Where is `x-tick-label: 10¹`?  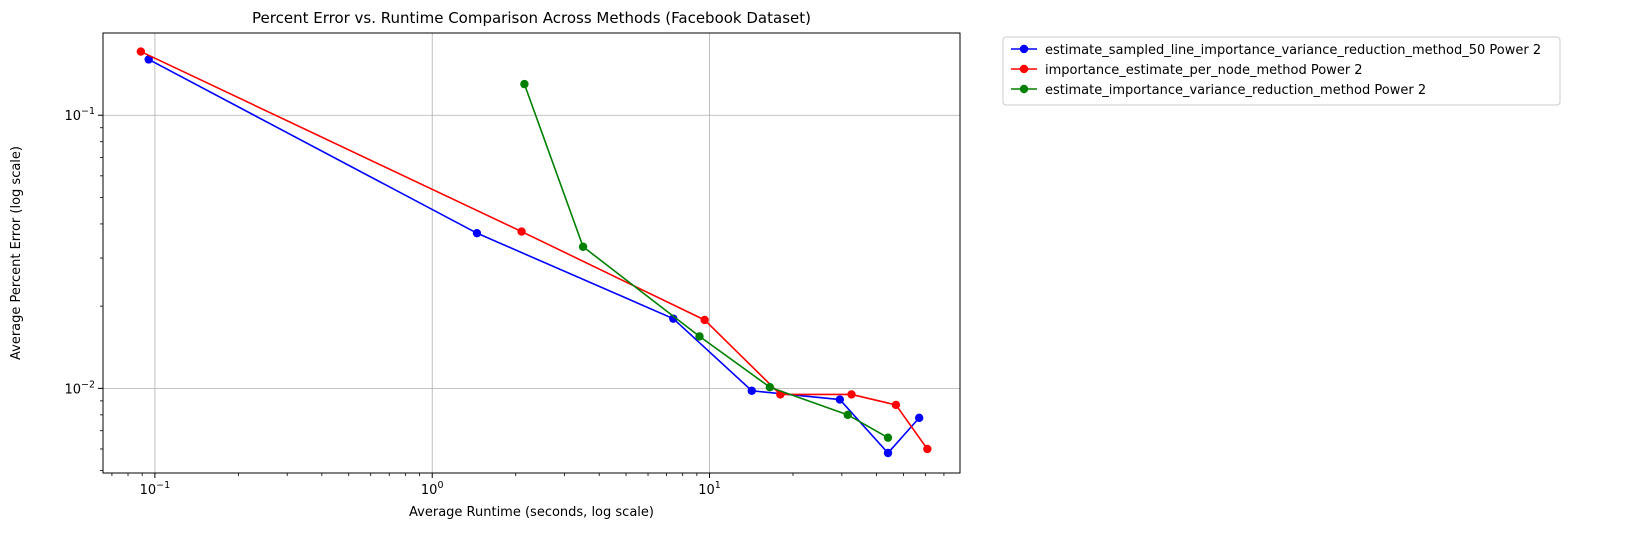 x-tick-label: 10¹ is located at coordinates (709, 489).